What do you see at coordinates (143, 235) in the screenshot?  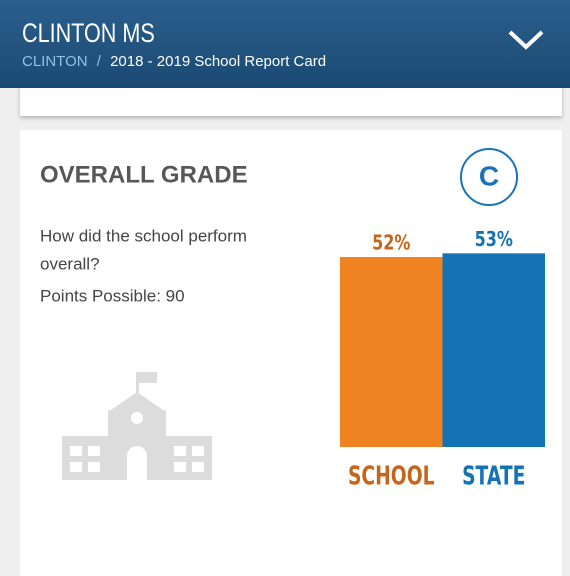 I see `question-line: How did the school perform` at bounding box center [143, 235].